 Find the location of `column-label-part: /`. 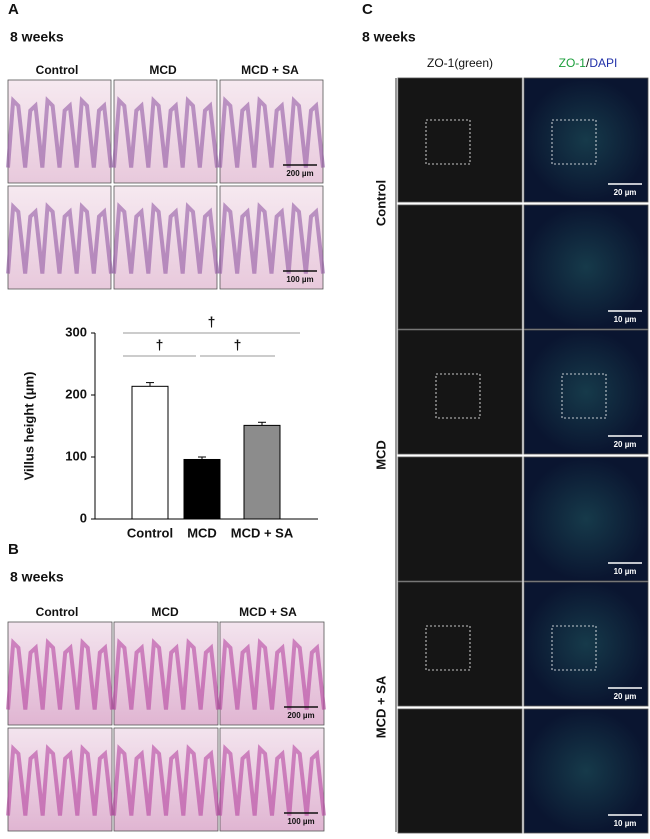

column-label-part: / is located at coordinates (588, 63).